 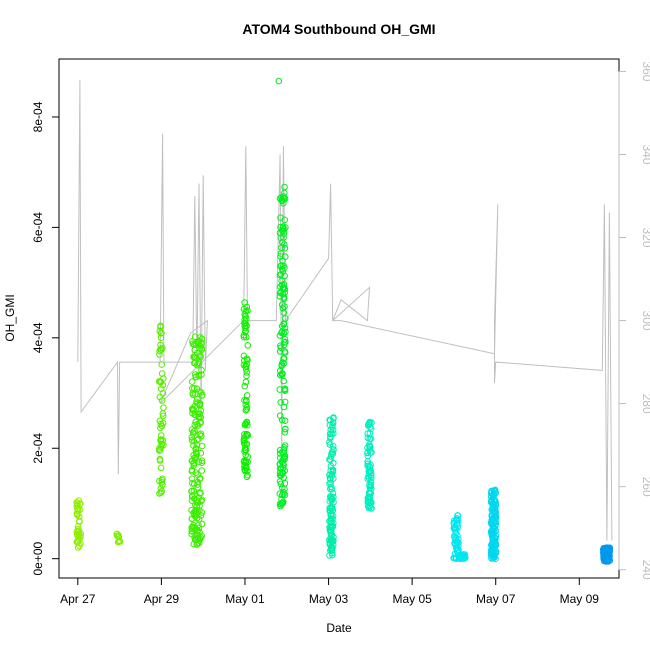 What do you see at coordinates (412, 599) in the screenshot?
I see `x-tick-label: May 05` at bounding box center [412, 599].